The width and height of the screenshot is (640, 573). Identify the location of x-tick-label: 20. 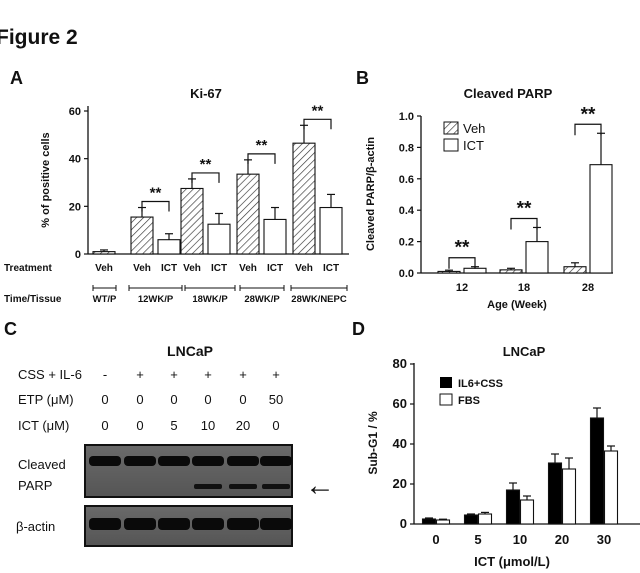
(562, 539).